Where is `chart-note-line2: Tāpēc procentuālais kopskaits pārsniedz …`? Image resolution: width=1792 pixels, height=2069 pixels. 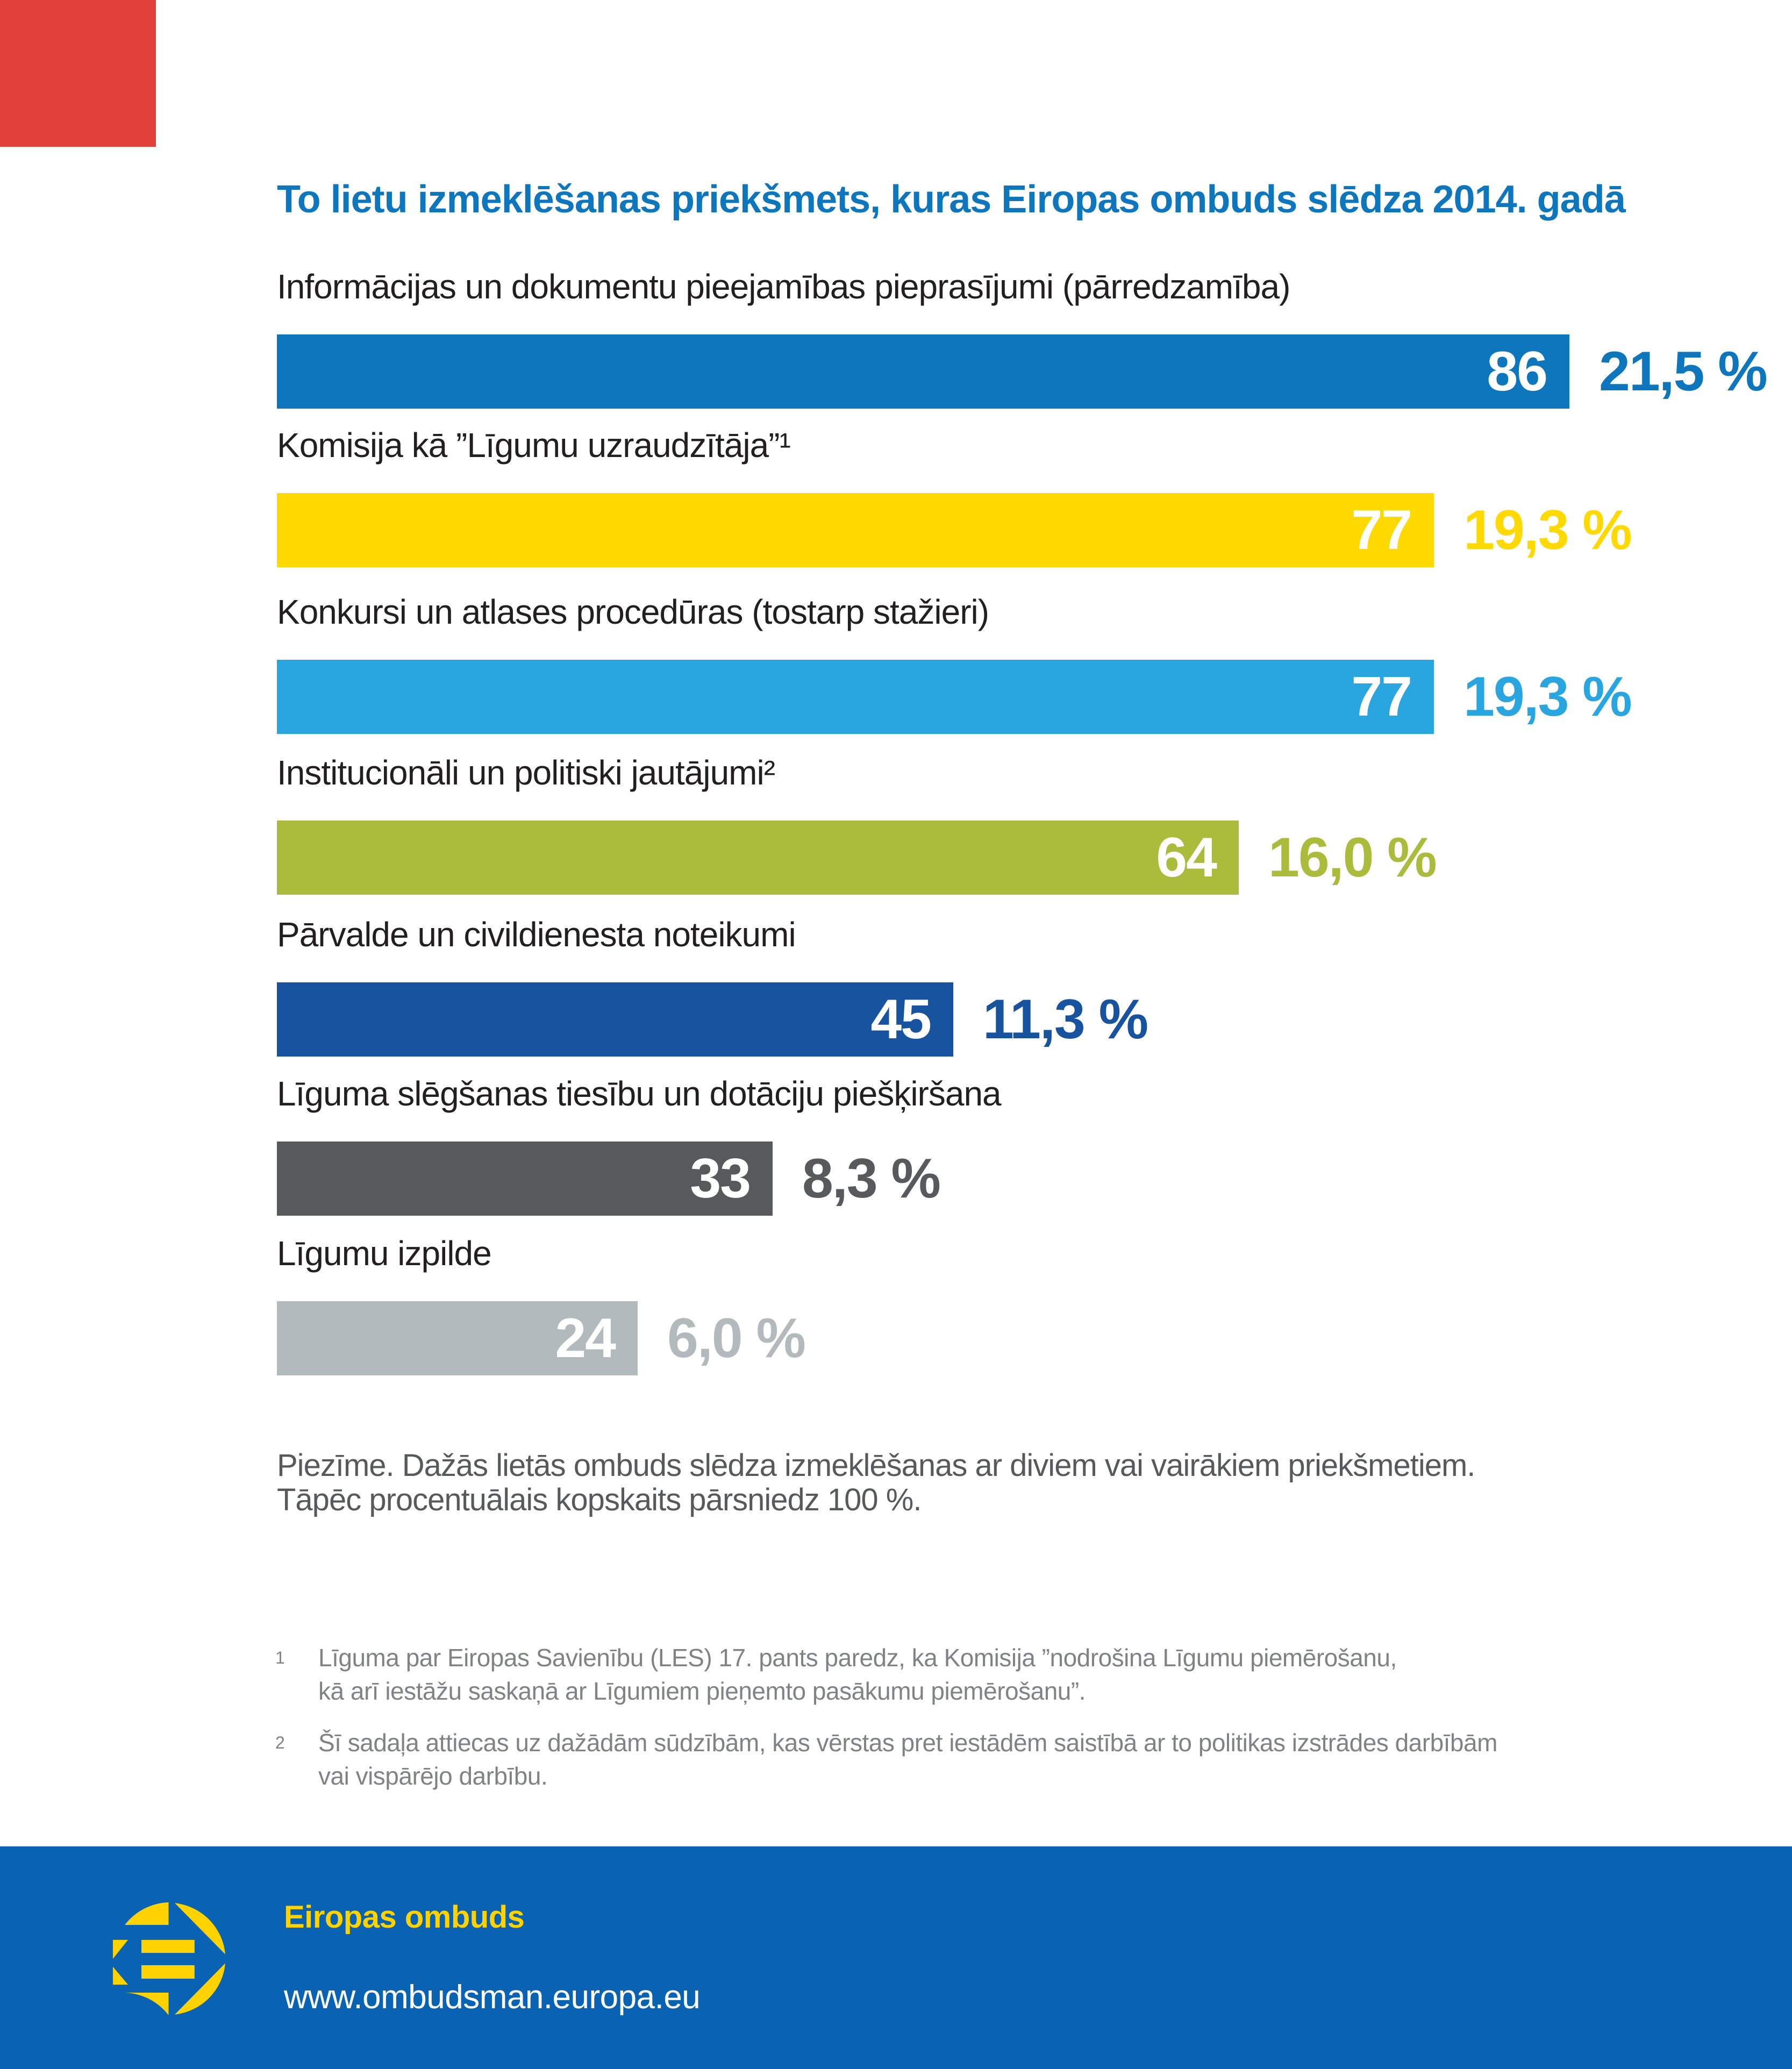
chart-note-line2: Tāpēc procentuālais kopskaits pārsniedz … is located at coordinates (600, 1499).